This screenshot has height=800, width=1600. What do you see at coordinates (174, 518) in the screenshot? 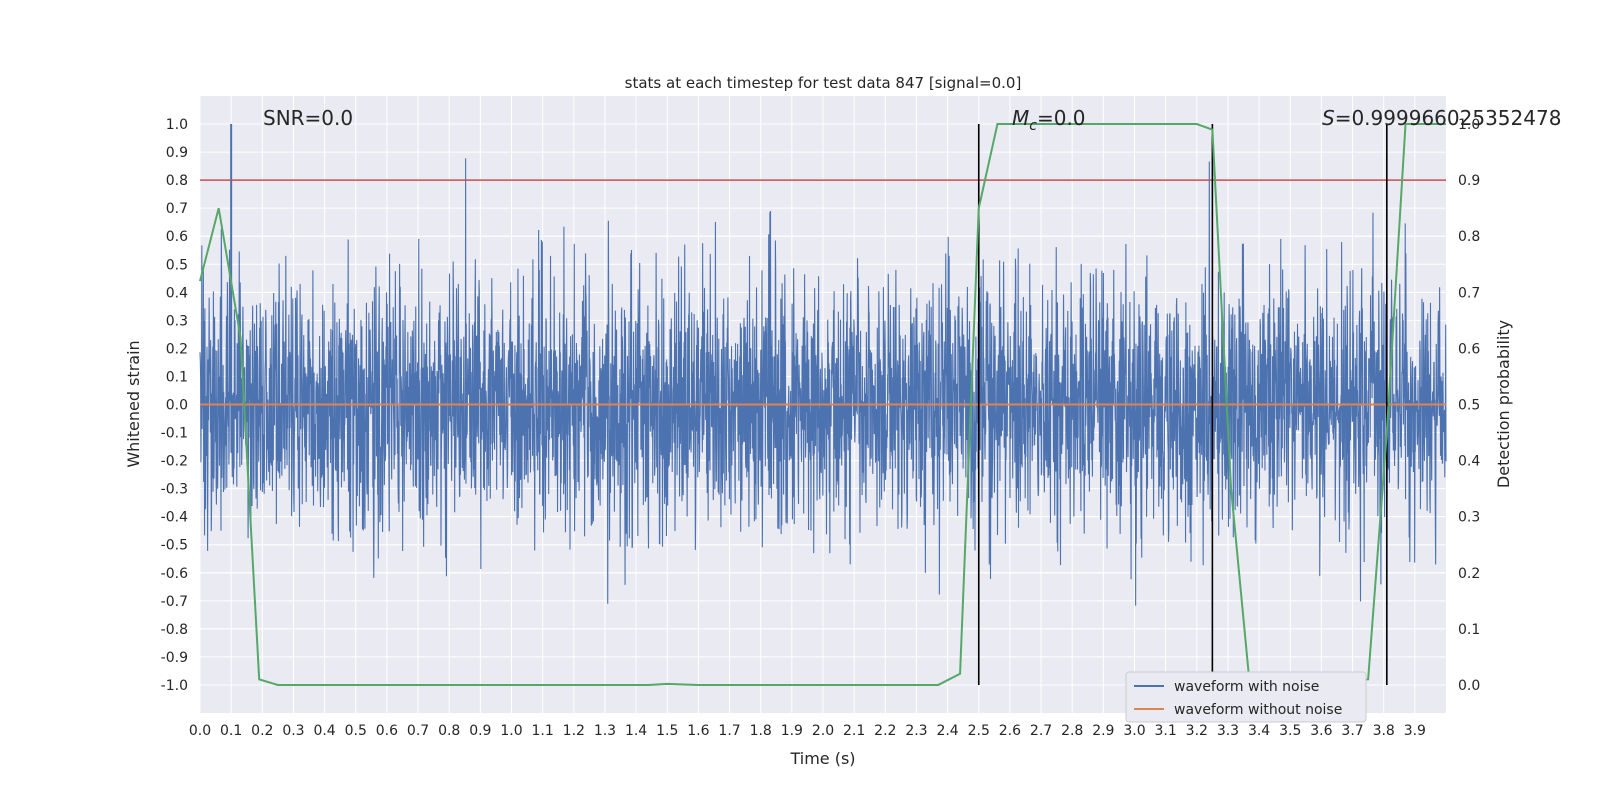
I see `y-tick-label-left: -0.4` at bounding box center [174, 518].